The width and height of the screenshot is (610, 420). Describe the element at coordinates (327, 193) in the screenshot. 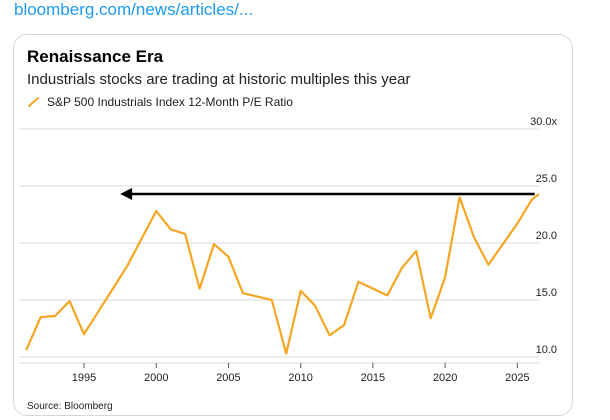

I see `annotations` at that location.